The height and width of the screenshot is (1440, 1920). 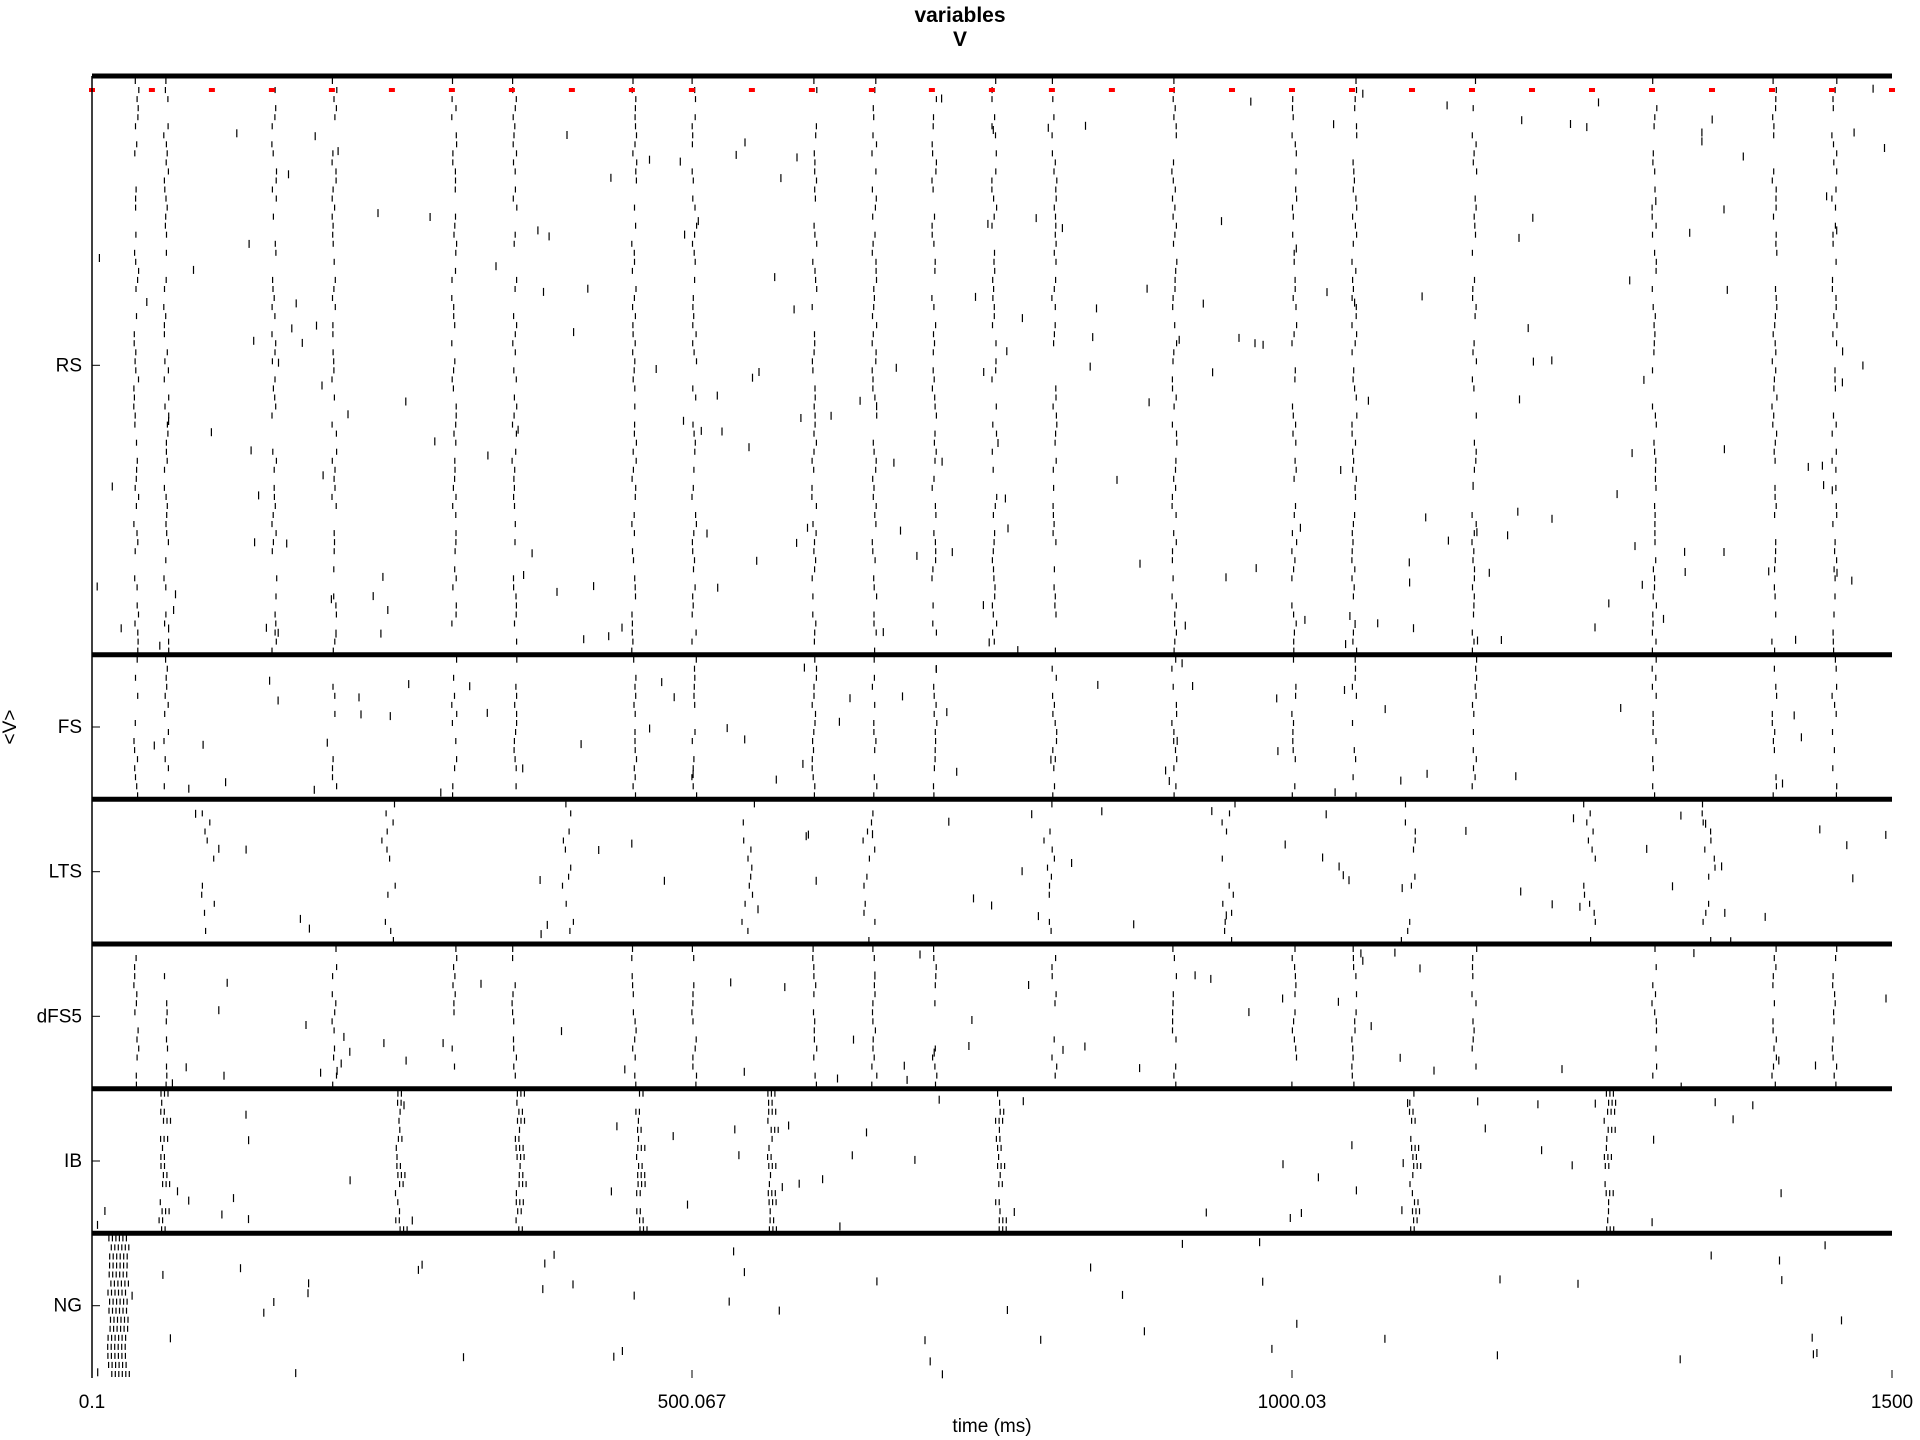 What do you see at coordinates (960, 15) in the screenshot?
I see `chart-title-line-1: variables` at bounding box center [960, 15].